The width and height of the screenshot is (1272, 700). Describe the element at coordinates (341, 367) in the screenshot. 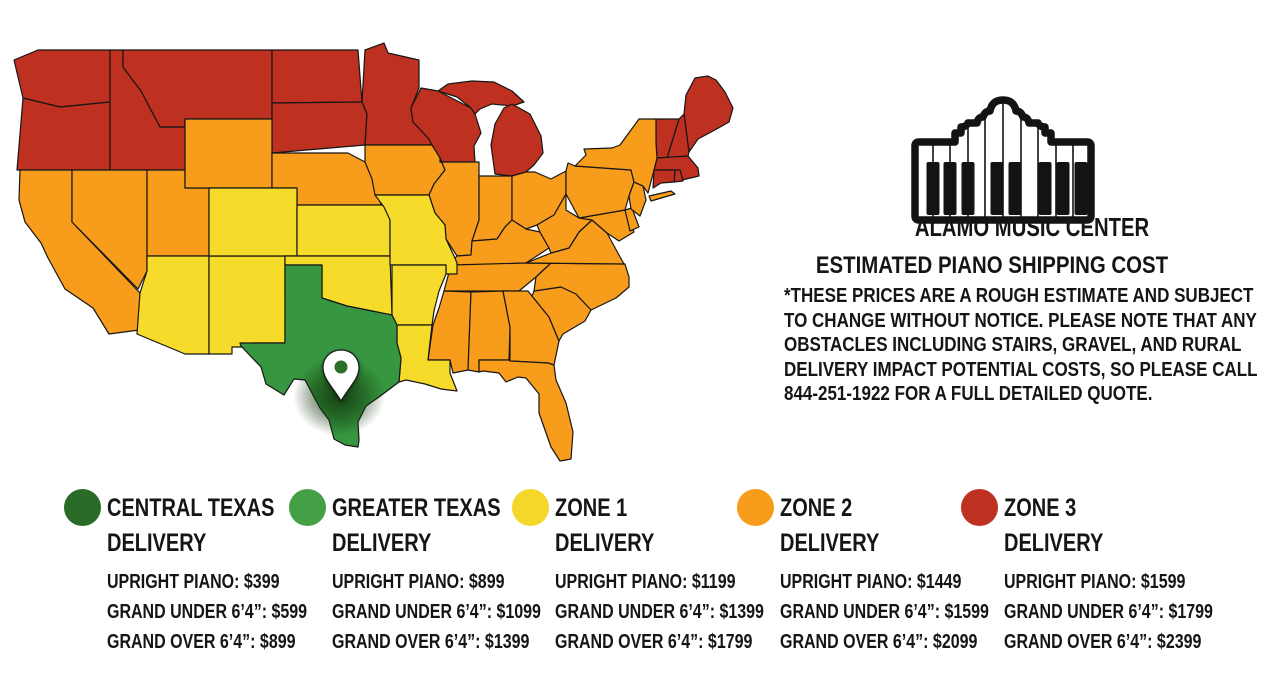

I see `pin-hole` at that location.